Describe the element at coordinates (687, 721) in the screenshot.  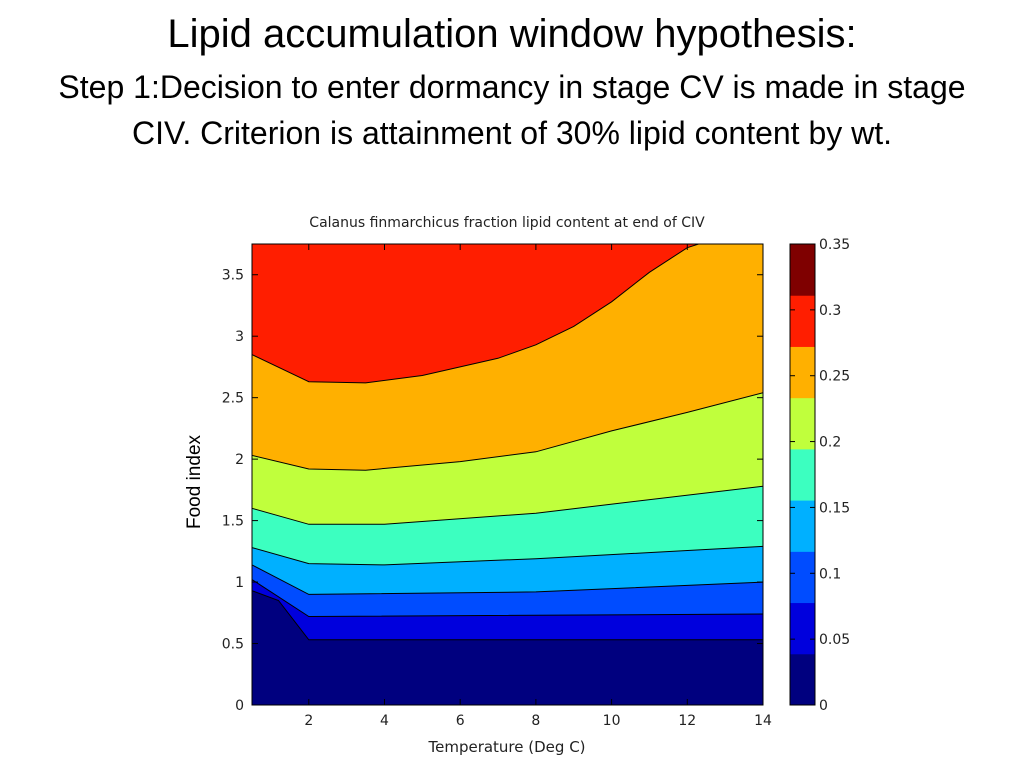
I see `x-tick-label: 12` at that location.